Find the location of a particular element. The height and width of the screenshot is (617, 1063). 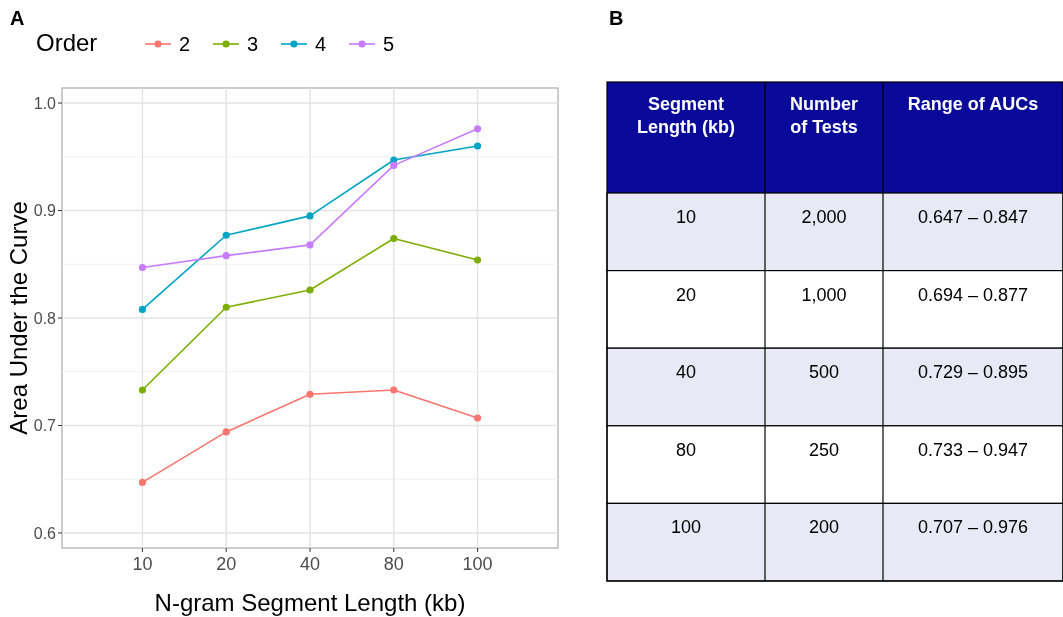

x-tick-label: 20 is located at coordinates (226, 564).